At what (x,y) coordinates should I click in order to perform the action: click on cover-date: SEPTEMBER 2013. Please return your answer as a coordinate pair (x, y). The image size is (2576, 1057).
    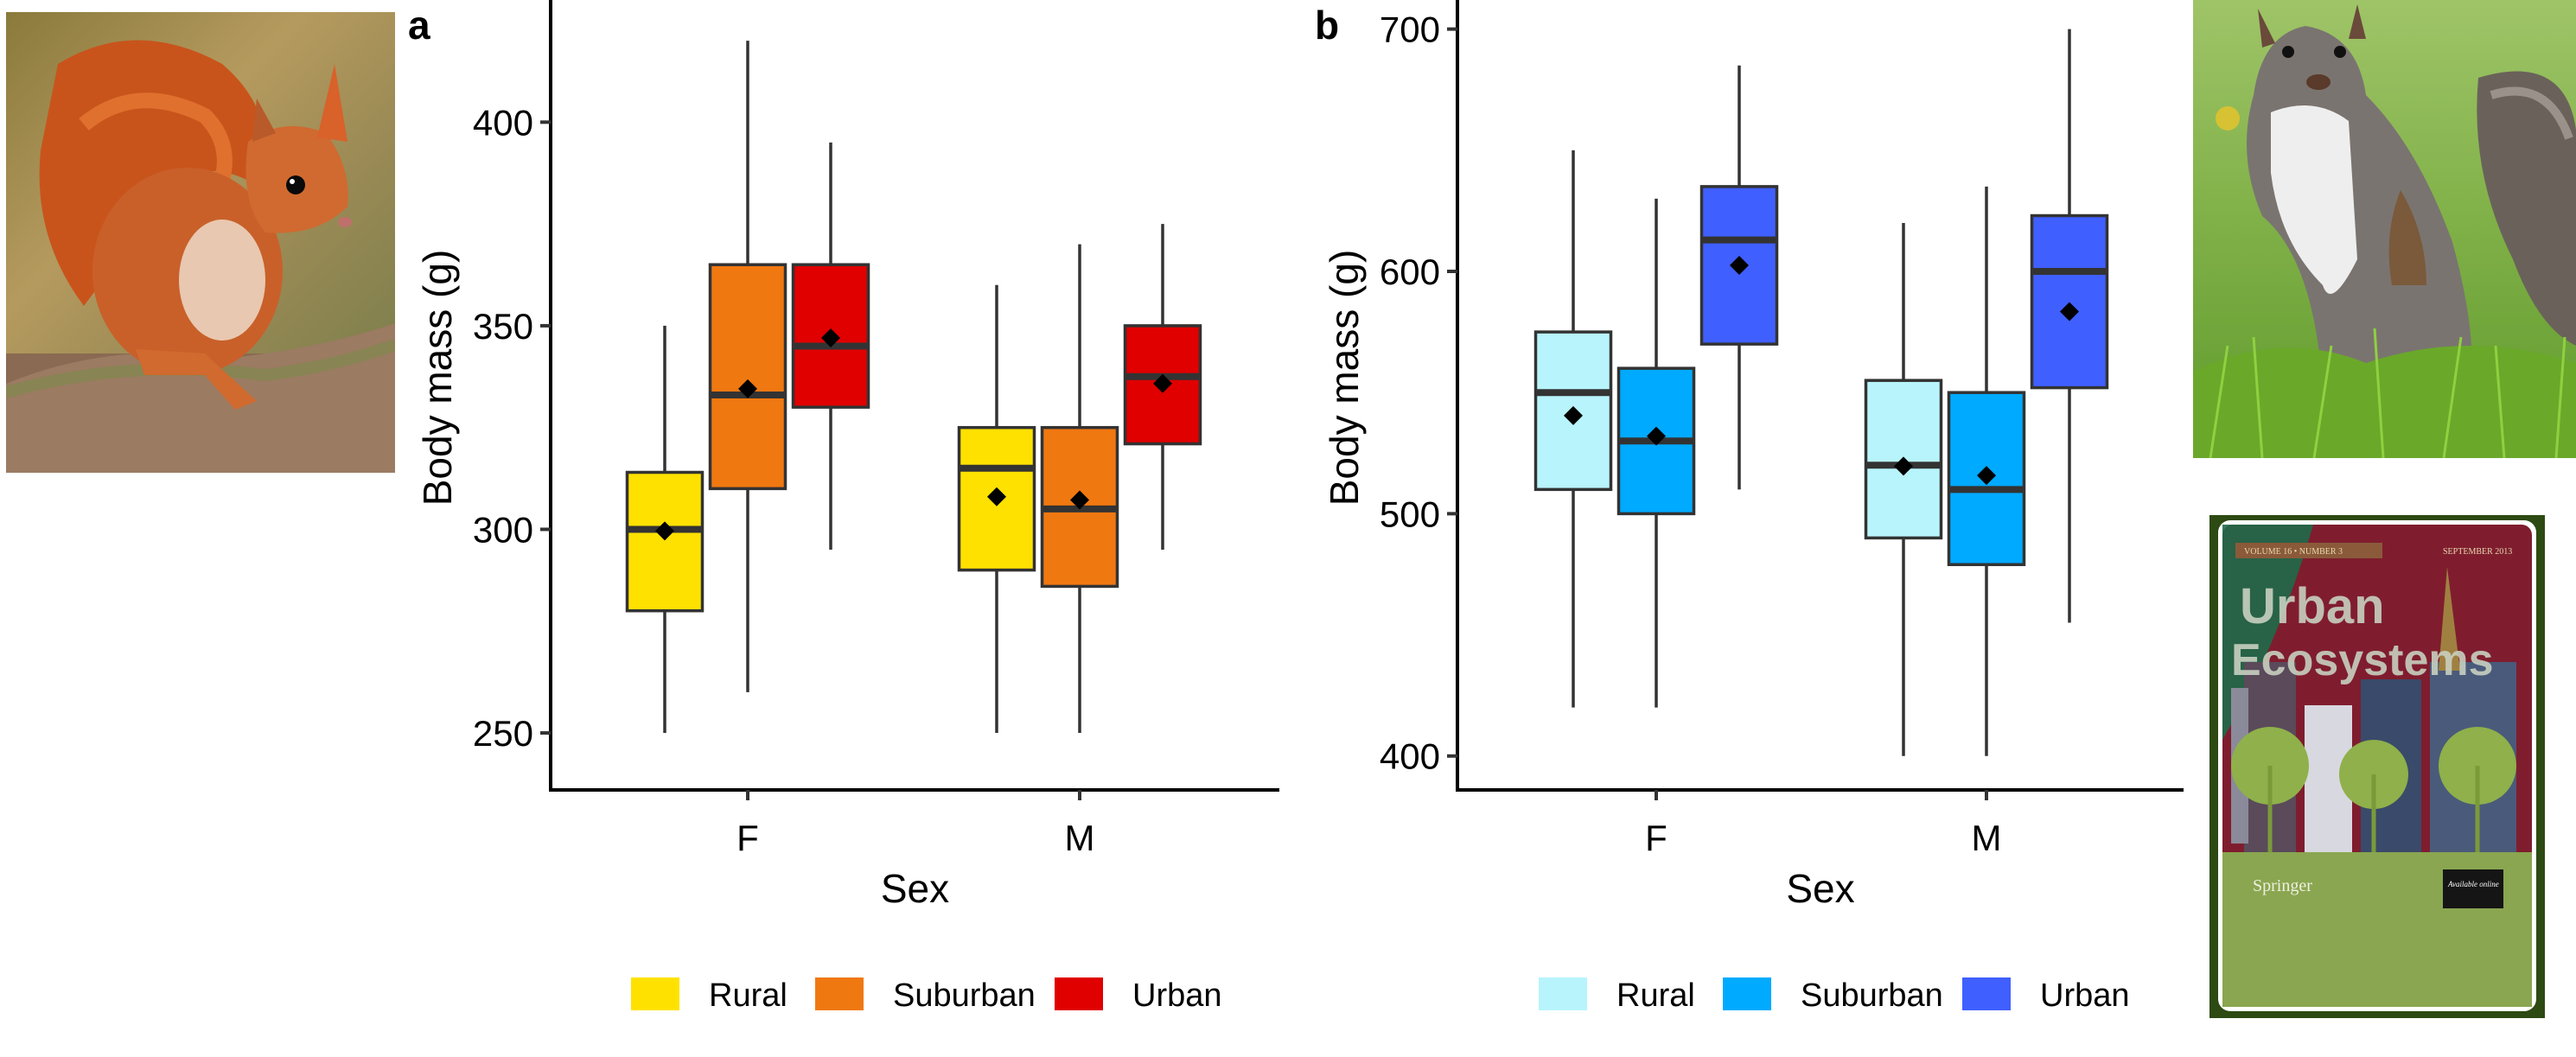
    Looking at the image, I should click on (2477, 552).